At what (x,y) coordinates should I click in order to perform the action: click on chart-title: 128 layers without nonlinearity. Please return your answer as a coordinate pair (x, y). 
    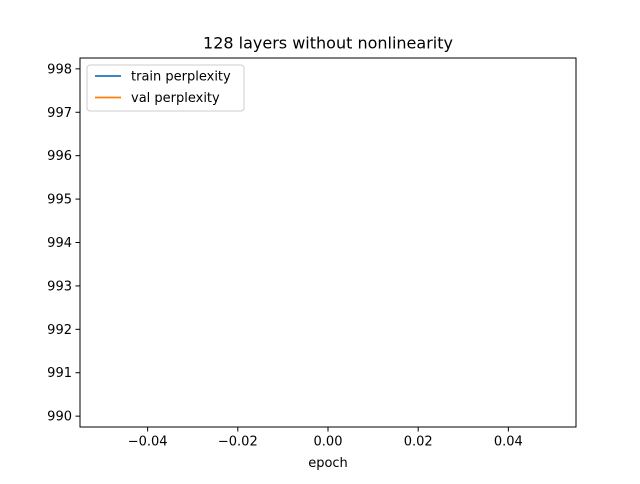
    Looking at the image, I should click on (328, 43).